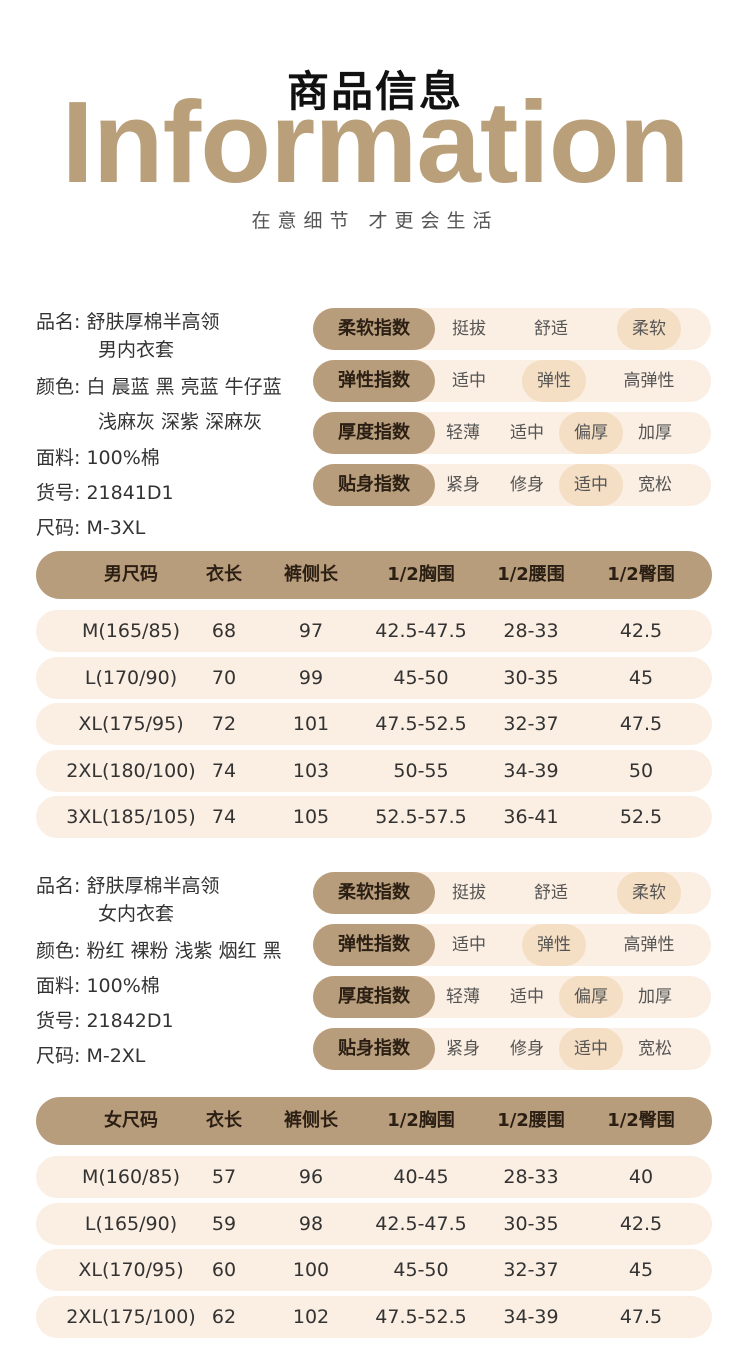 The image size is (750, 1364). I want to click on index-option: 轻薄, so click(463, 997).